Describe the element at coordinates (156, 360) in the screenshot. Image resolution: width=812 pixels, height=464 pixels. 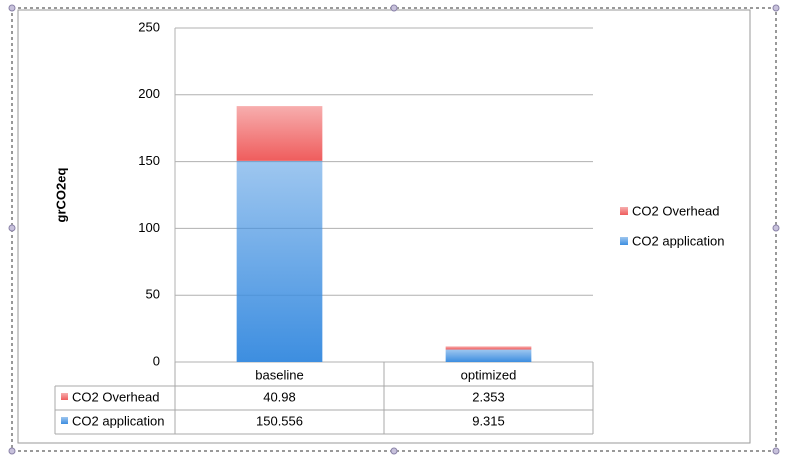
I see `y-tick-label: 0` at that location.